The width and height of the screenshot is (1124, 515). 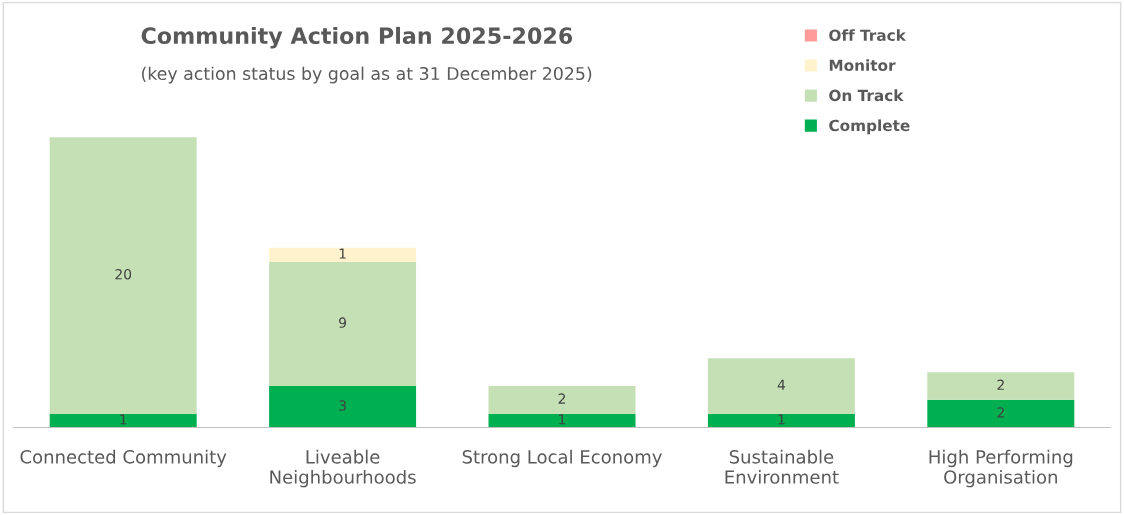 What do you see at coordinates (869, 127) in the screenshot?
I see `legend-label: Complete` at bounding box center [869, 127].